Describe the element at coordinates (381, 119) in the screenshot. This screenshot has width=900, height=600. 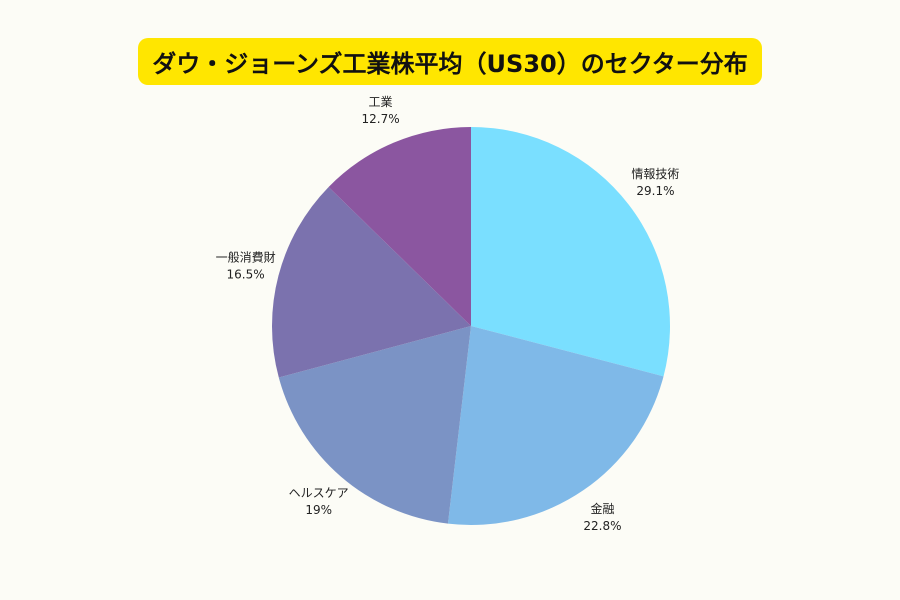
I see `value-label: 12.7%` at that location.